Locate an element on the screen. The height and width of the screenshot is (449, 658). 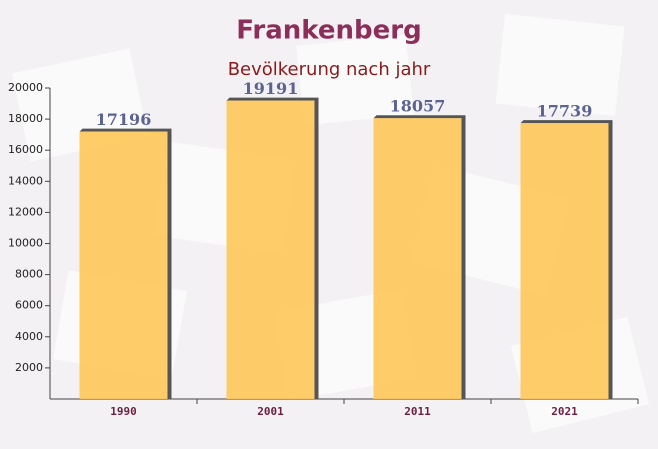
x-tick-label: 2021 is located at coordinates (564, 411).